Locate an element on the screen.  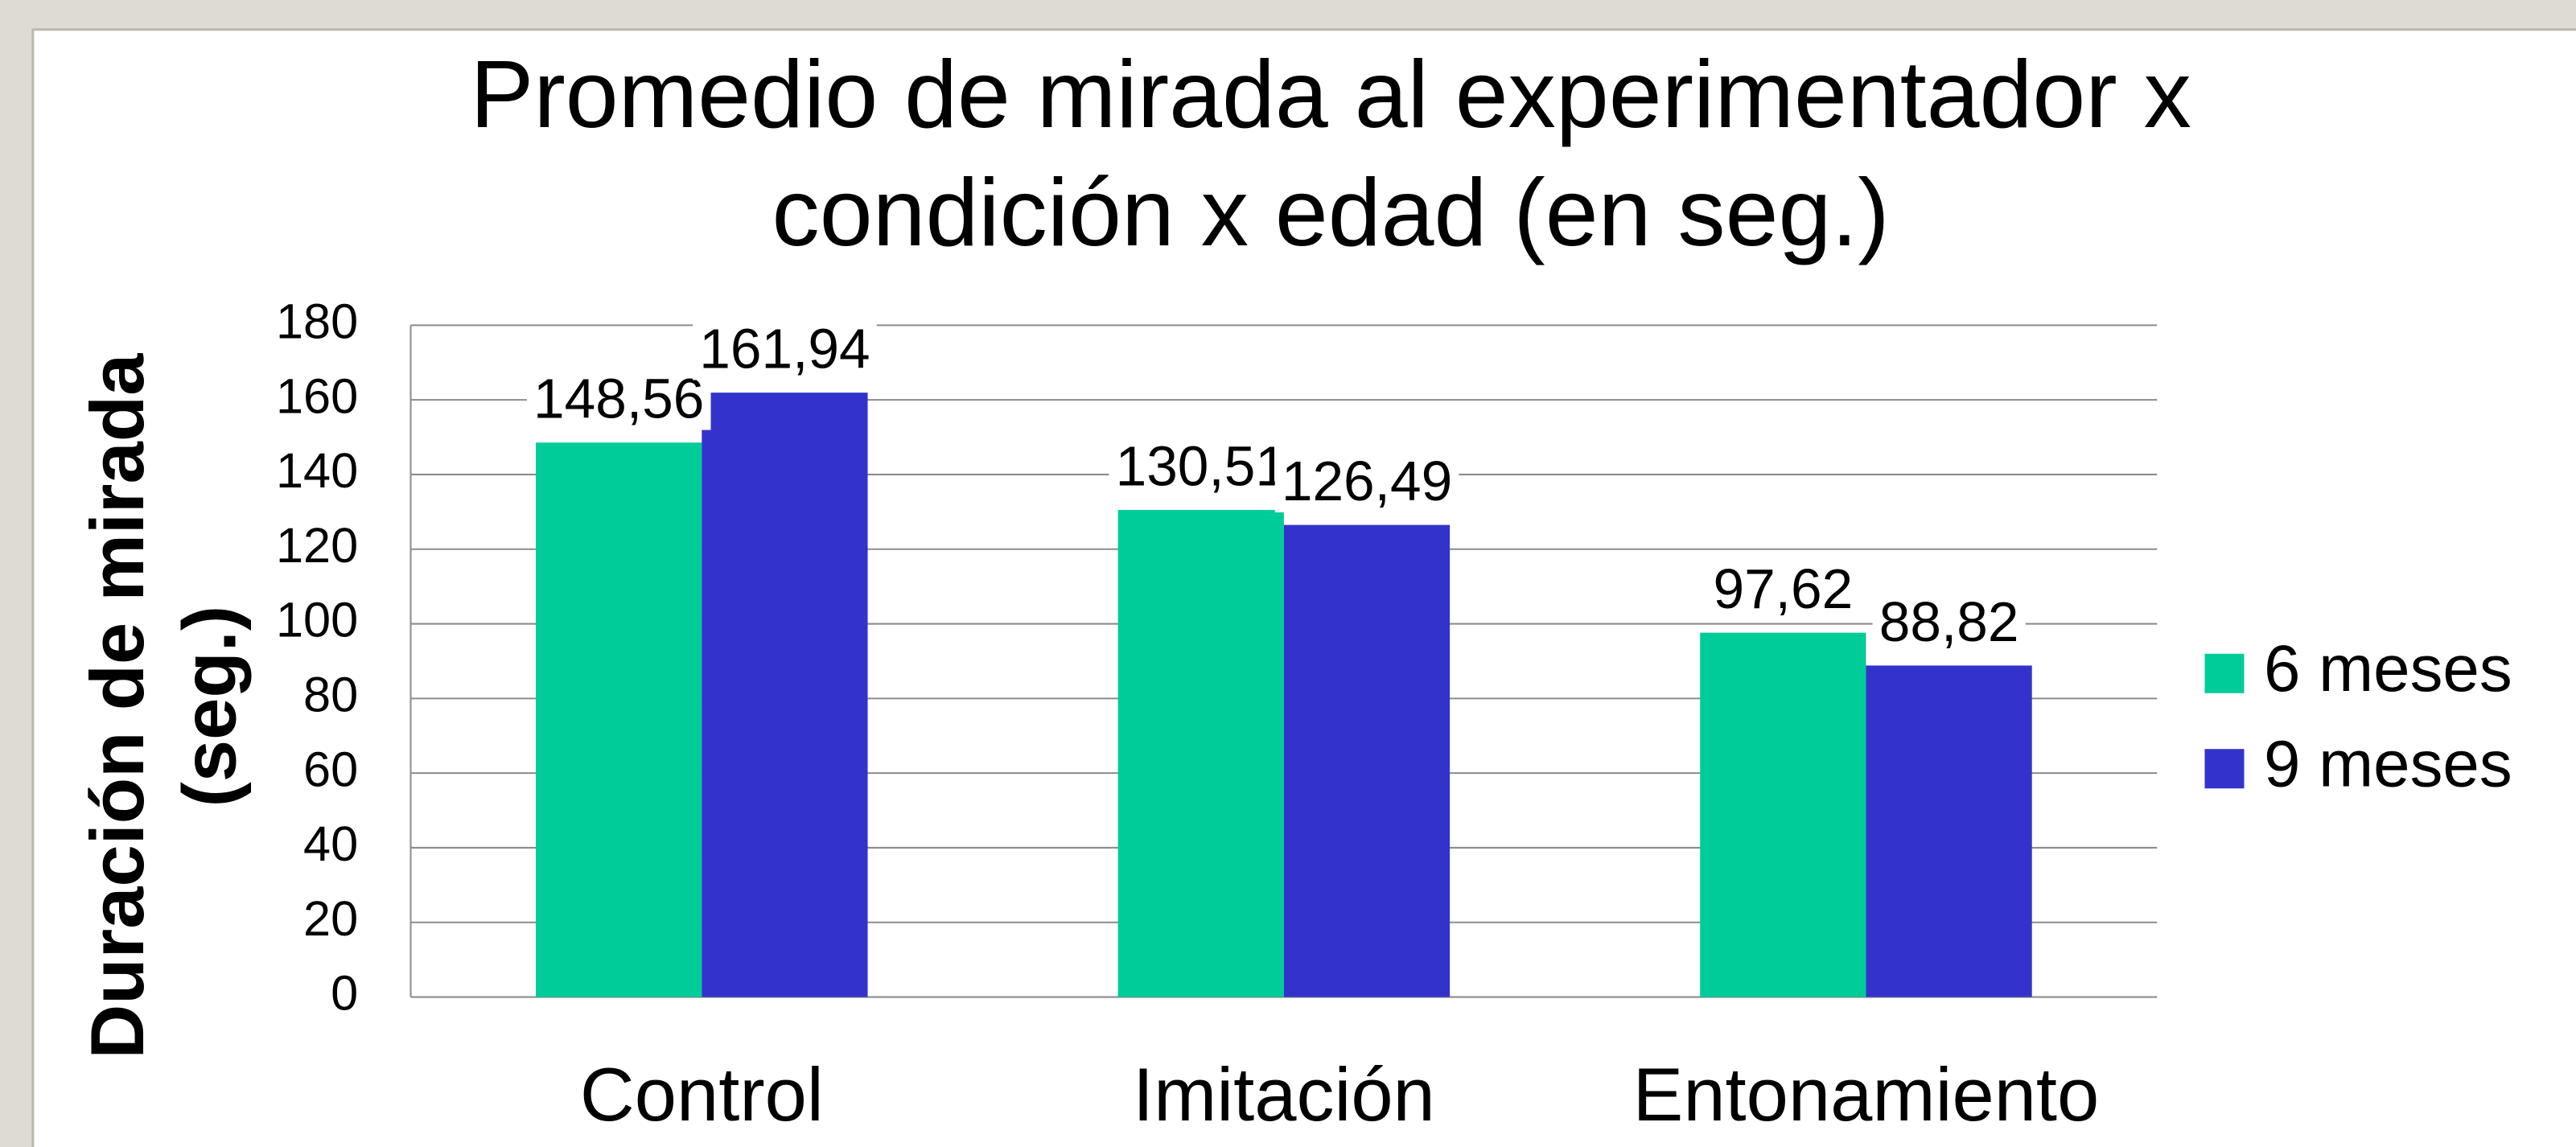
legend-label: 9 meses is located at coordinates (2388, 763).